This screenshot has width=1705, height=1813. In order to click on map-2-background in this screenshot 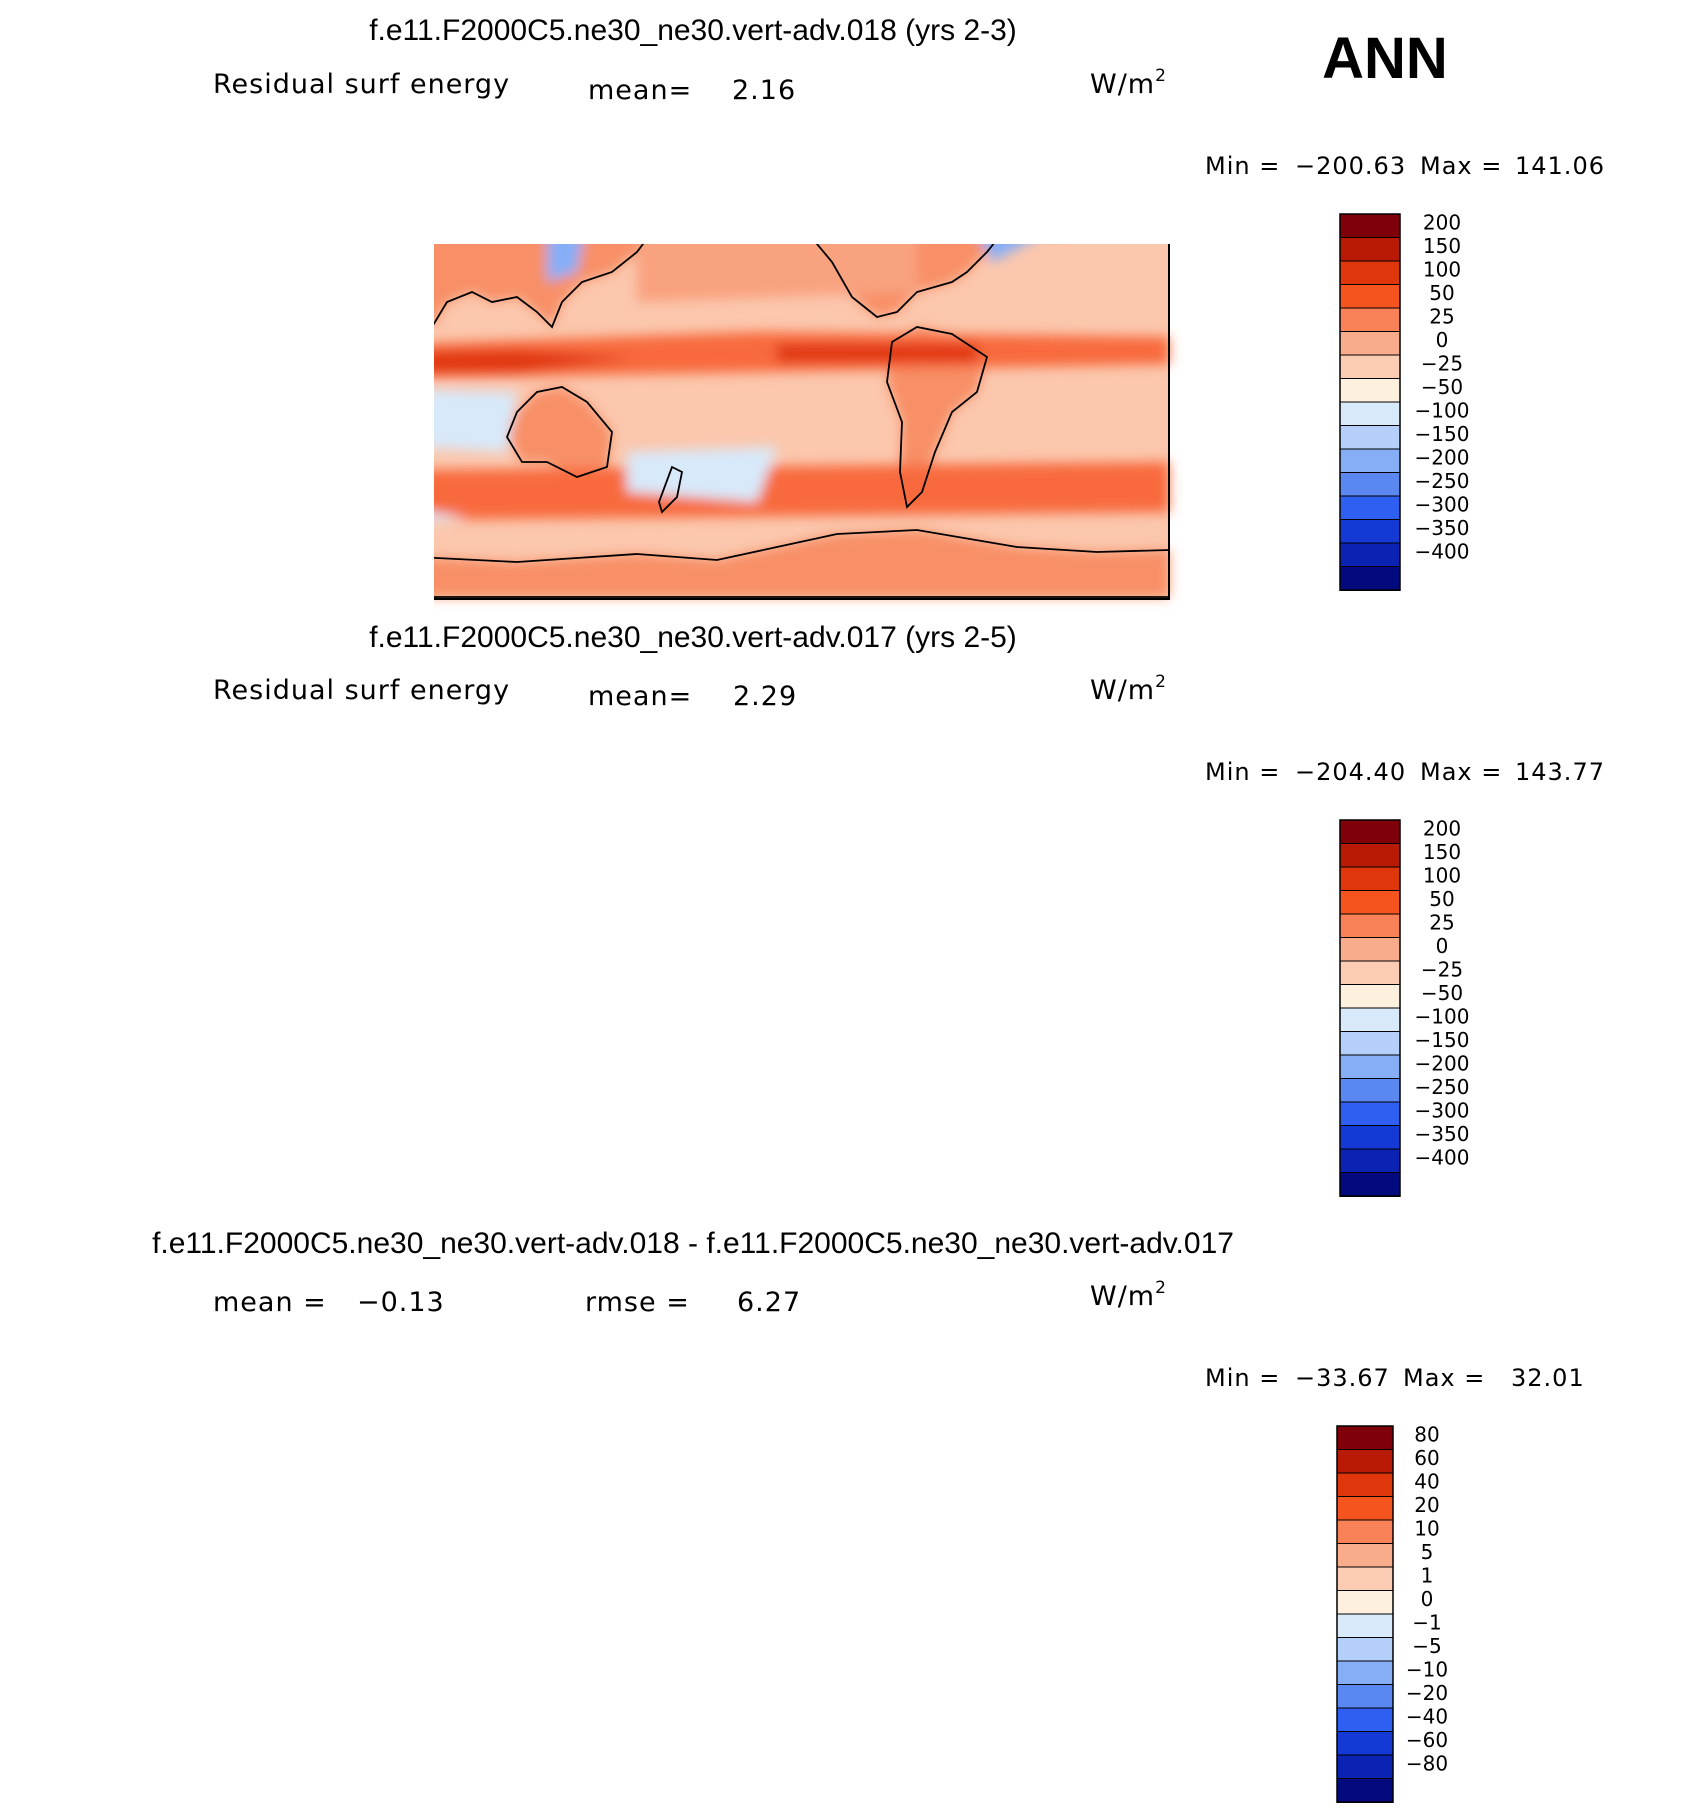, I will do `click(693, 966)`.